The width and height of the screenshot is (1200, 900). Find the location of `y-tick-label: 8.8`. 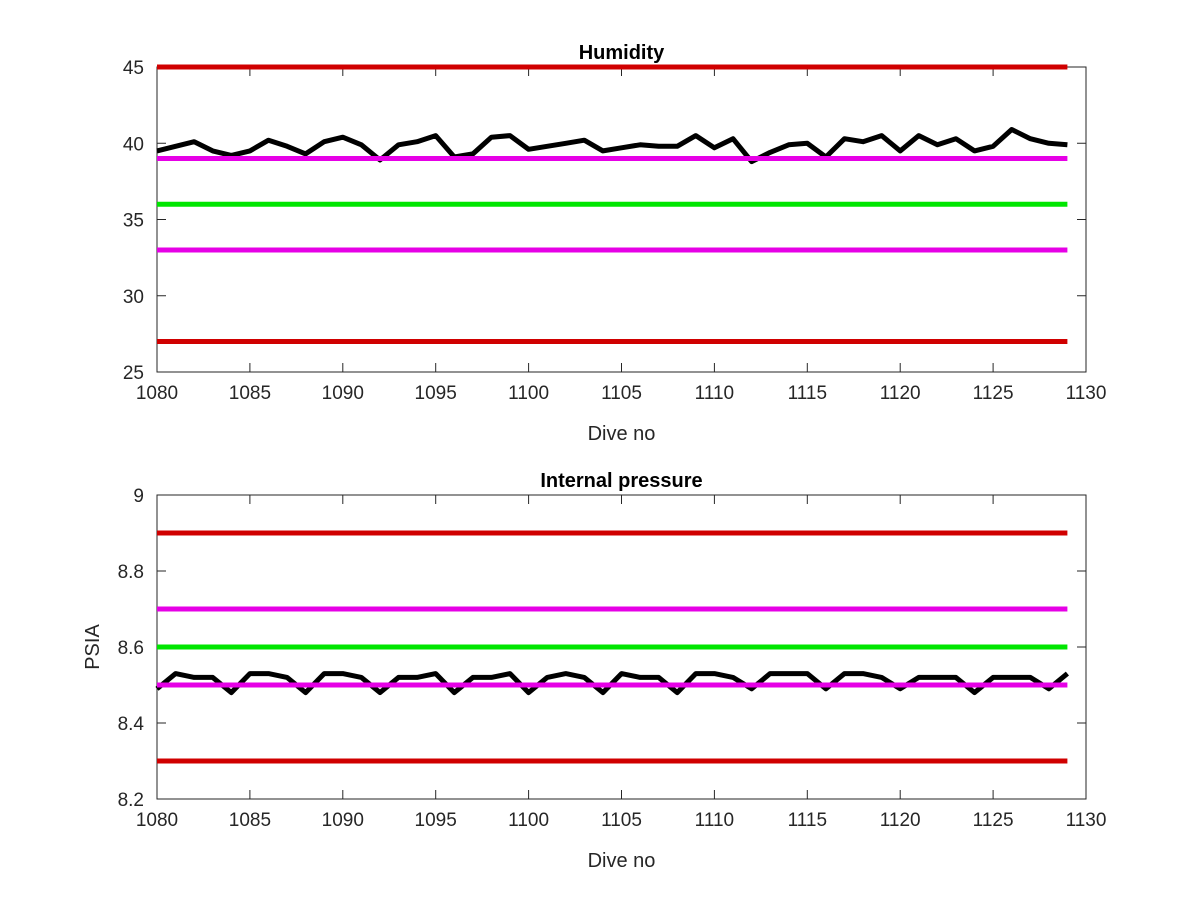

y-tick-label: 8.8 is located at coordinates (131, 572).